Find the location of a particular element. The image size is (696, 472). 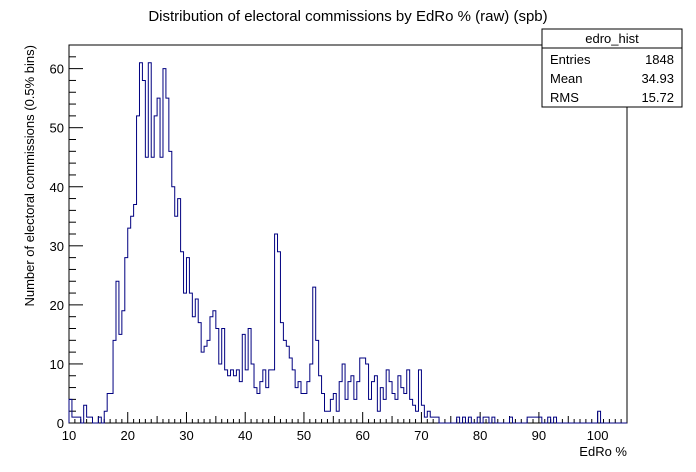

stats-rms-label: RMS is located at coordinates (564, 97).